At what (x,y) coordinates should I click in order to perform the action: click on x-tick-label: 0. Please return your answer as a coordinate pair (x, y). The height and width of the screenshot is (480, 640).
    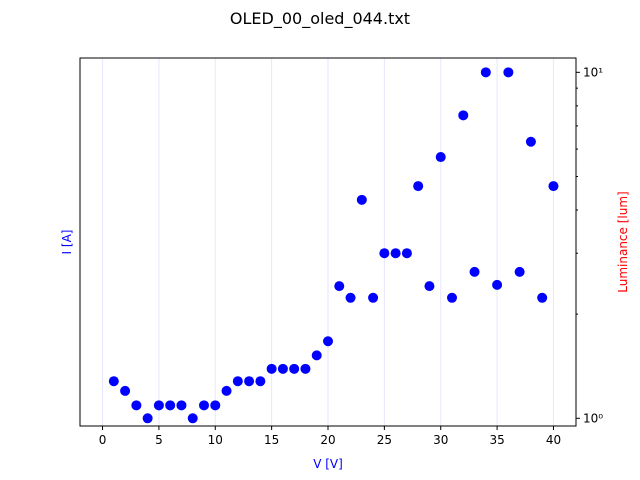
    Looking at the image, I should click on (103, 440).